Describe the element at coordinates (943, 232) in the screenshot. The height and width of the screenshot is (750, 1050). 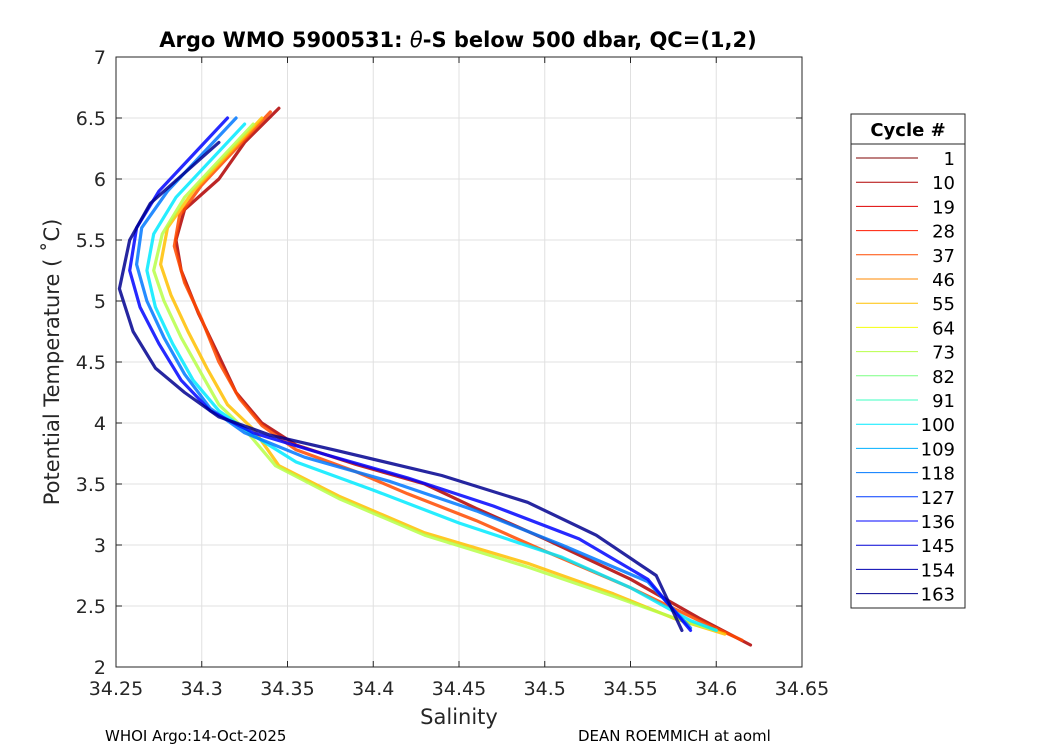
I see `legend-entry-label: 28` at that location.